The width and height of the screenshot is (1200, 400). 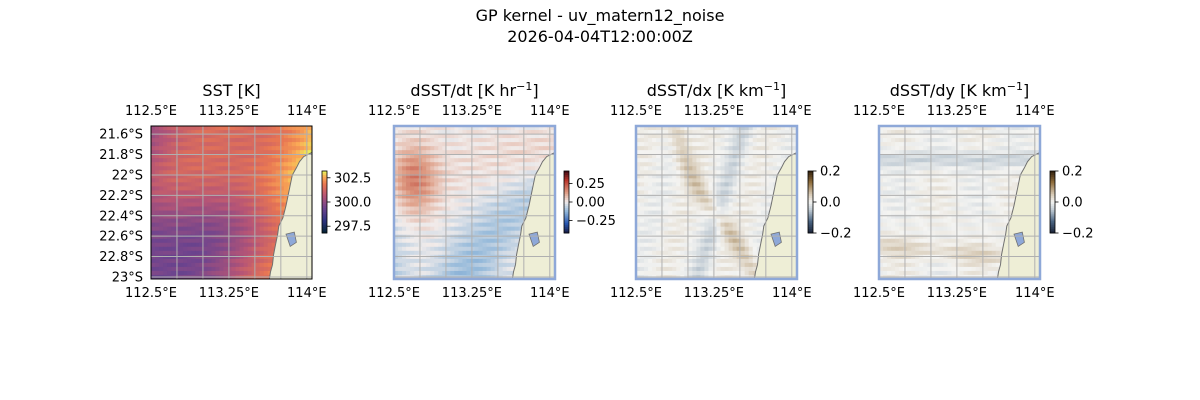 I want to click on colorbar-segment, so click(x=324, y=184).